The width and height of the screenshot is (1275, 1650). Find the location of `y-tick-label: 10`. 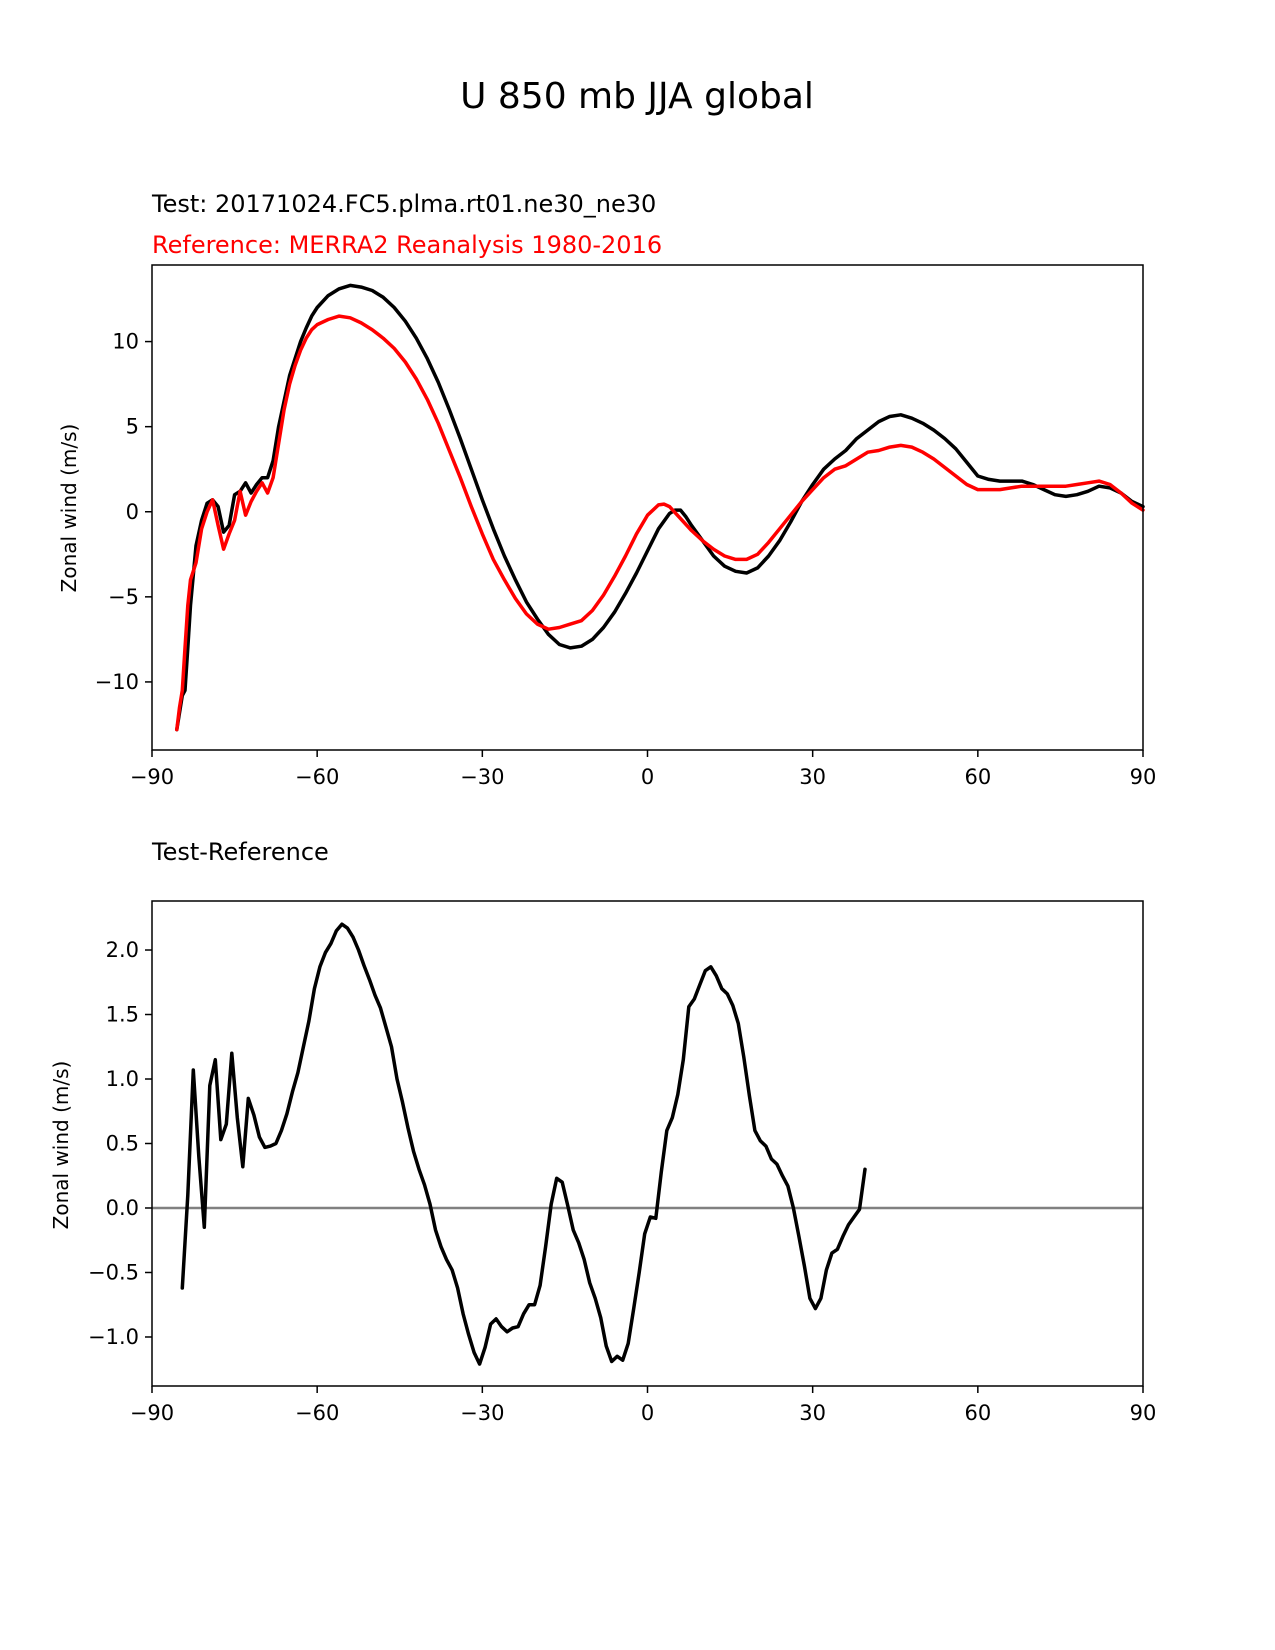

y-tick-label: 10 is located at coordinates (125, 342).